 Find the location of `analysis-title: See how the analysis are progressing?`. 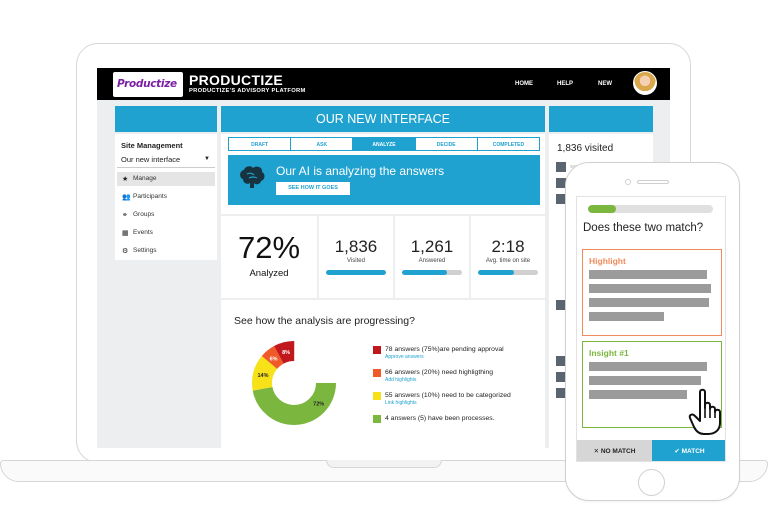

analysis-title: See how the analysis are progressing? is located at coordinates (324, 321).